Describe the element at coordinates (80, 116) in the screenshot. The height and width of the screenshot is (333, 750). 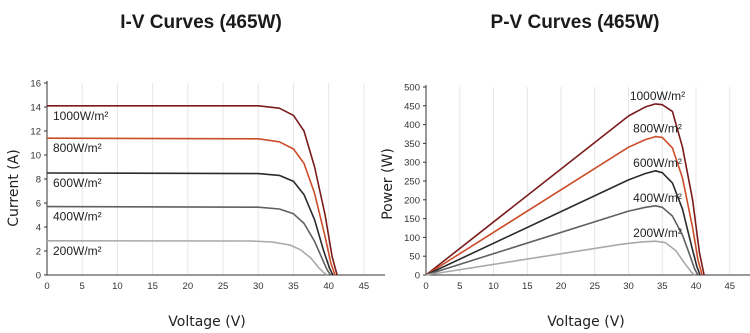
I see `iv-curve-label: 1000W/m²` at that location.